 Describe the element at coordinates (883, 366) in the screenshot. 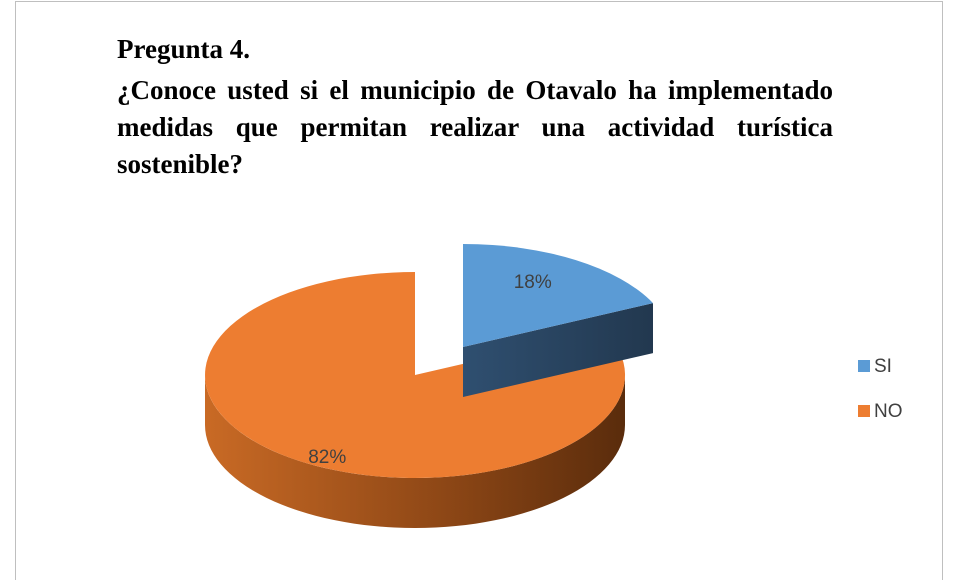

I see `legend-label: SI` at that location.